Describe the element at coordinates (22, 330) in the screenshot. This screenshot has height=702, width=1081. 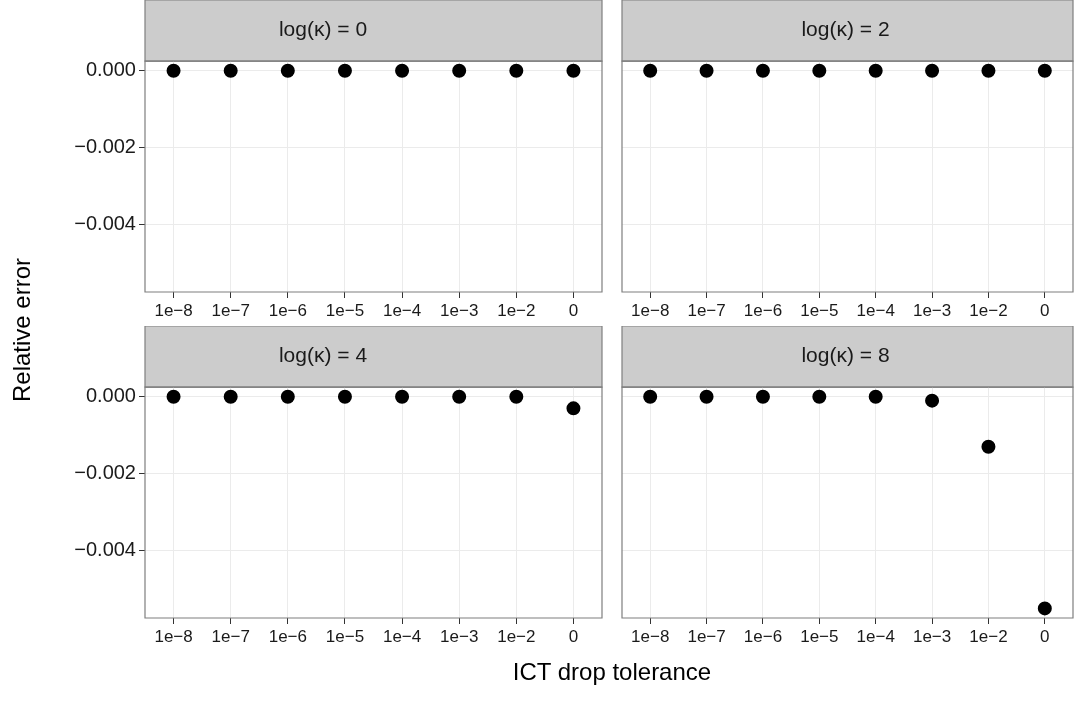
I see `y-axis-title: Relative error` at that location.